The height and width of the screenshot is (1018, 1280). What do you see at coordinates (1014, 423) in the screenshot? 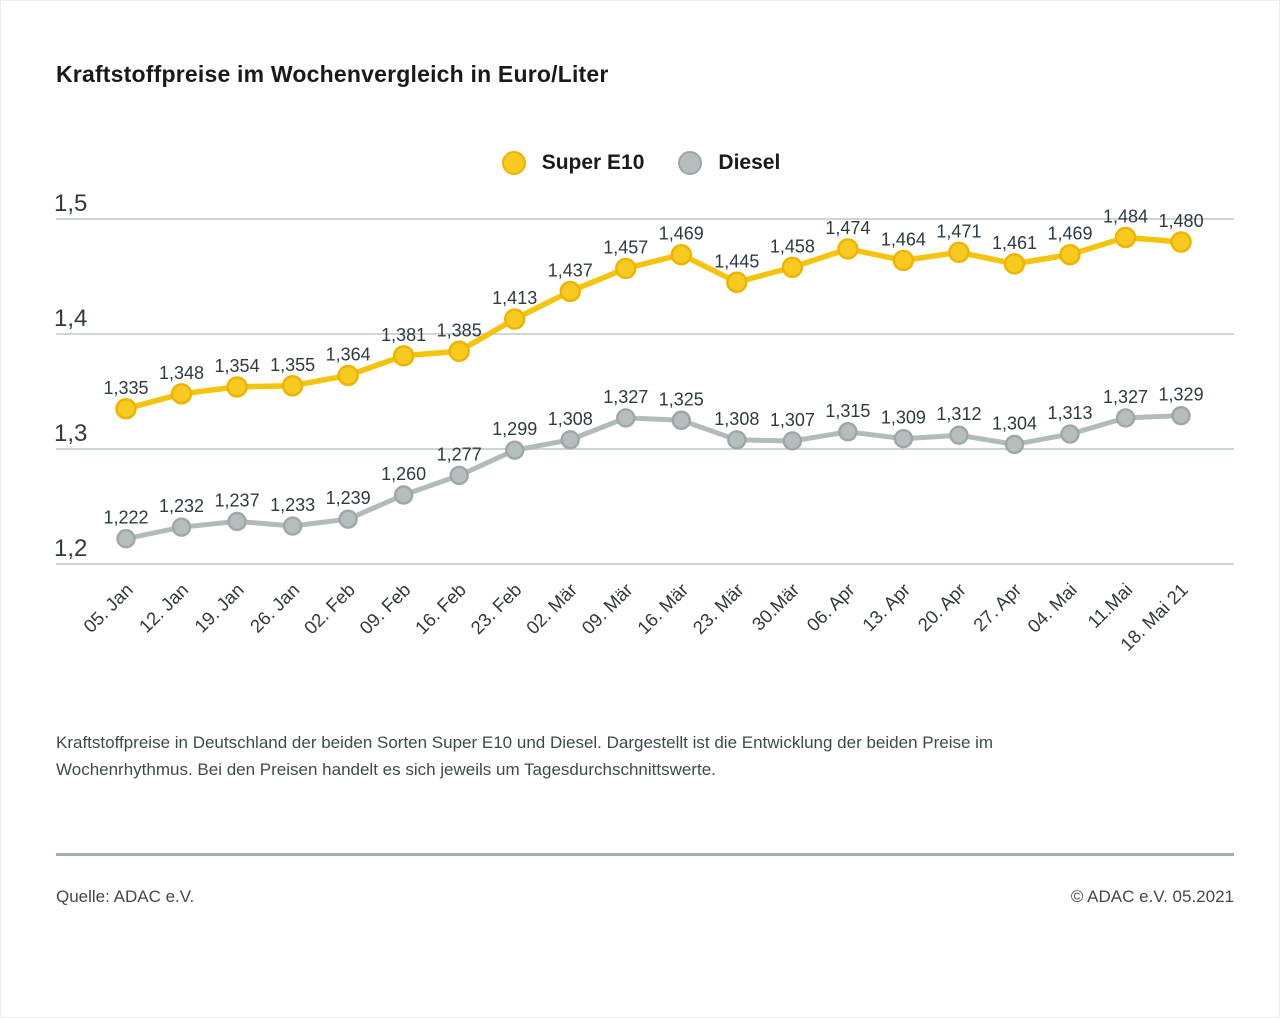
I see `data-point-label: 1,304` at bounding box center [1014, 423].